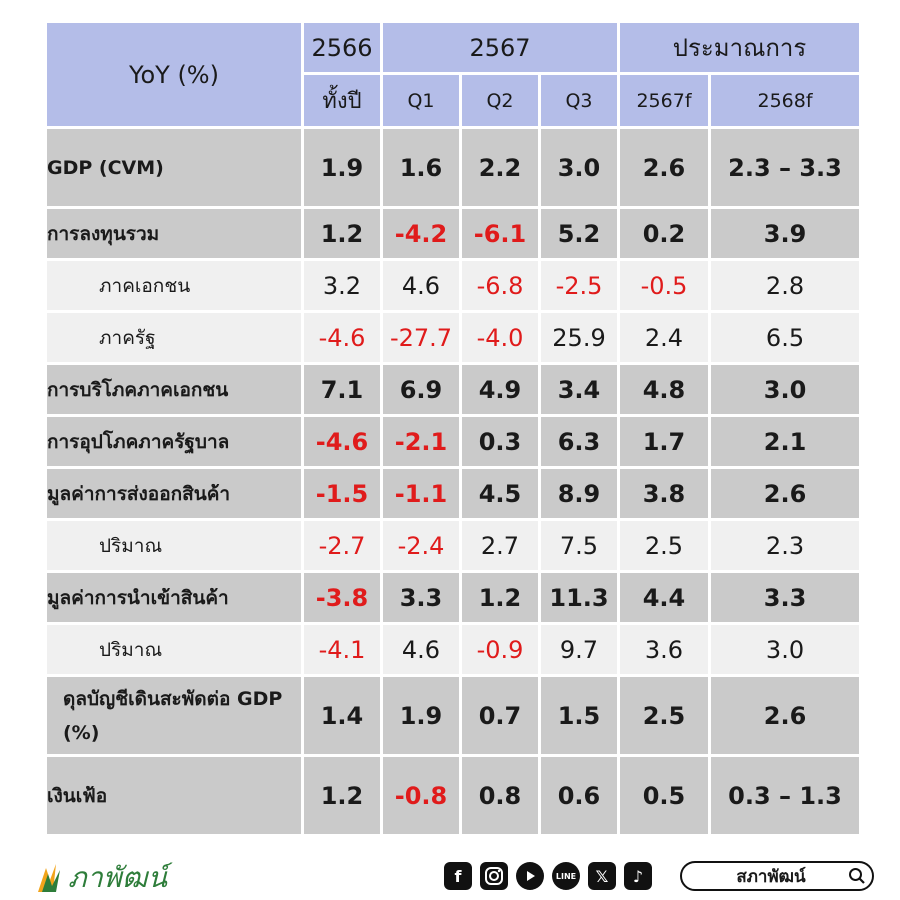 Image resolution: width=900 pixels, height=900 pixels. What do you see at coordinates (500, 715) in the screenshot?
I see `table-cell: 0.7` at bounding box center [500, 715].